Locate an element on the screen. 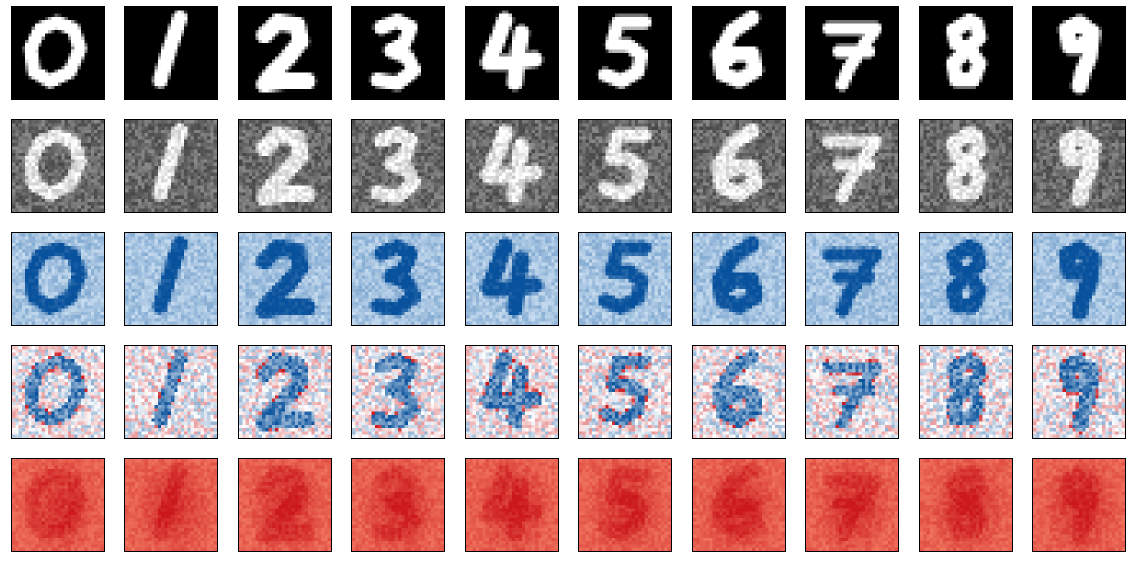 The width and height of the screenshot is (1133, 561). blues-map-digit-0-image is located at coordinates (58, 279).